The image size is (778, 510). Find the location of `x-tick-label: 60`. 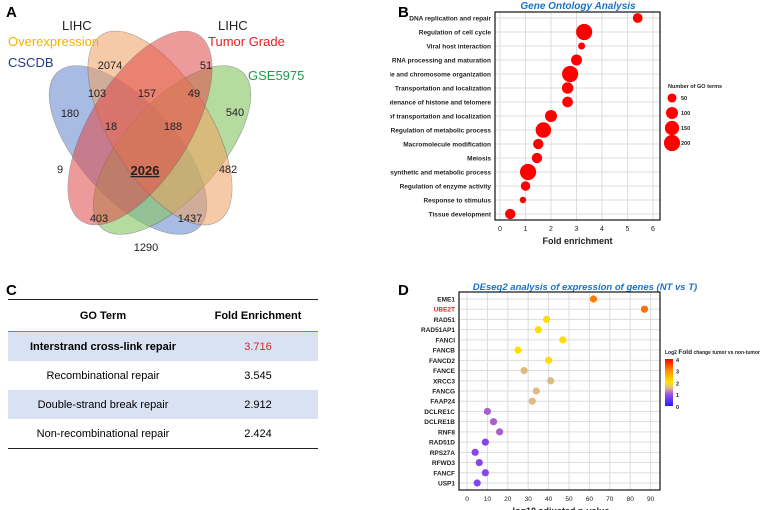

x-tick-label: 60 is located at coordinates (590, 499).